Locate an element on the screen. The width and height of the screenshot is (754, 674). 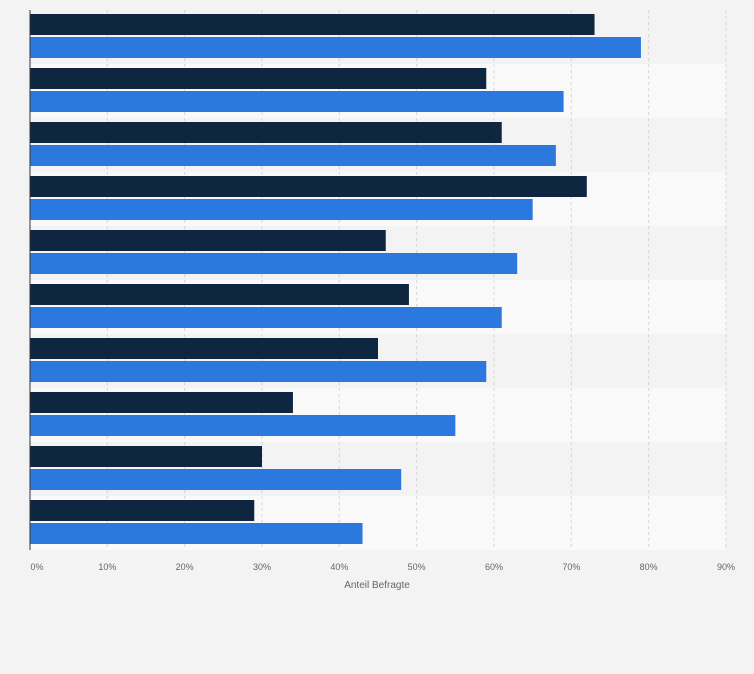
x-tick-label: 90% is located at coordinates (726, 567).